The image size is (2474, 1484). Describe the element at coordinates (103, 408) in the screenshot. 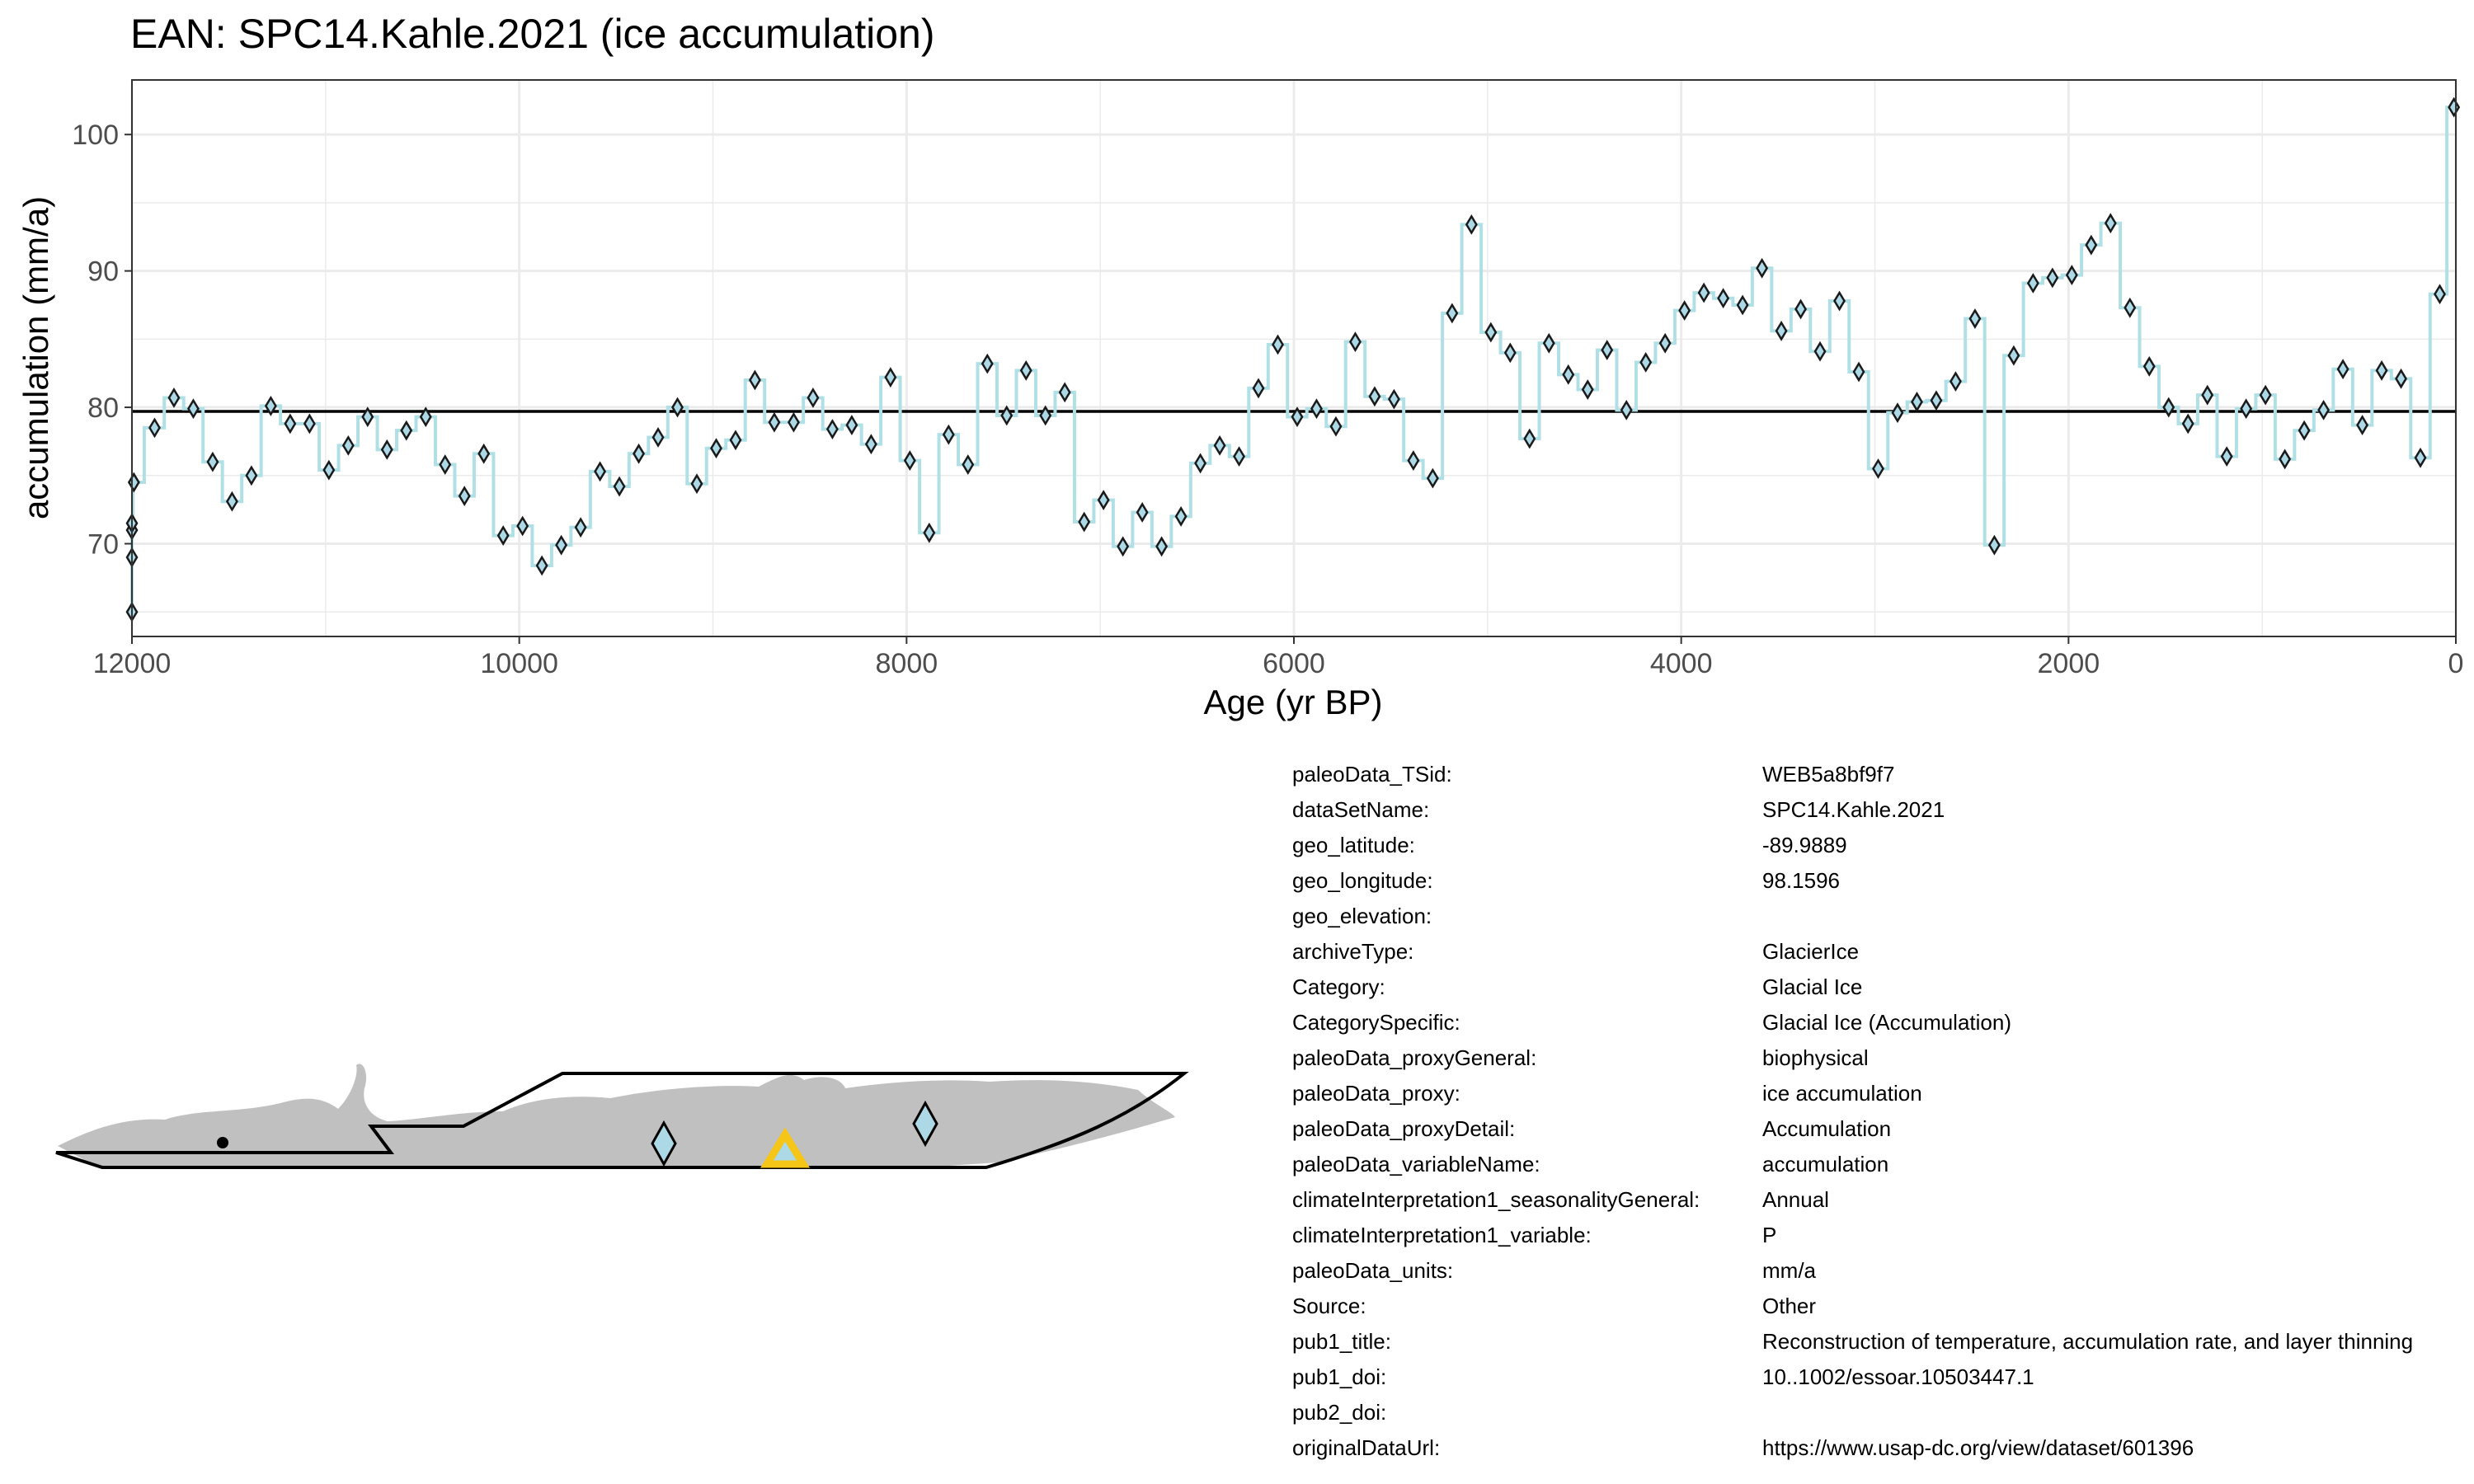

I see `y-tick-label: 80` at that location.